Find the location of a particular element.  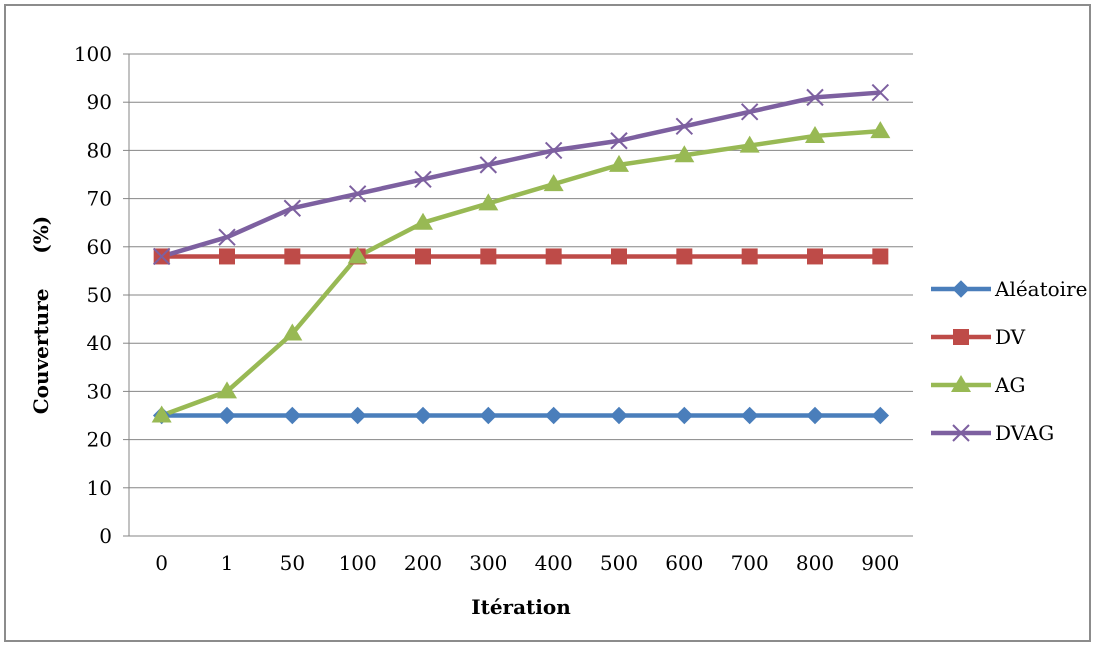

x-tick-label: 700 is located at coordinates (750, 563).